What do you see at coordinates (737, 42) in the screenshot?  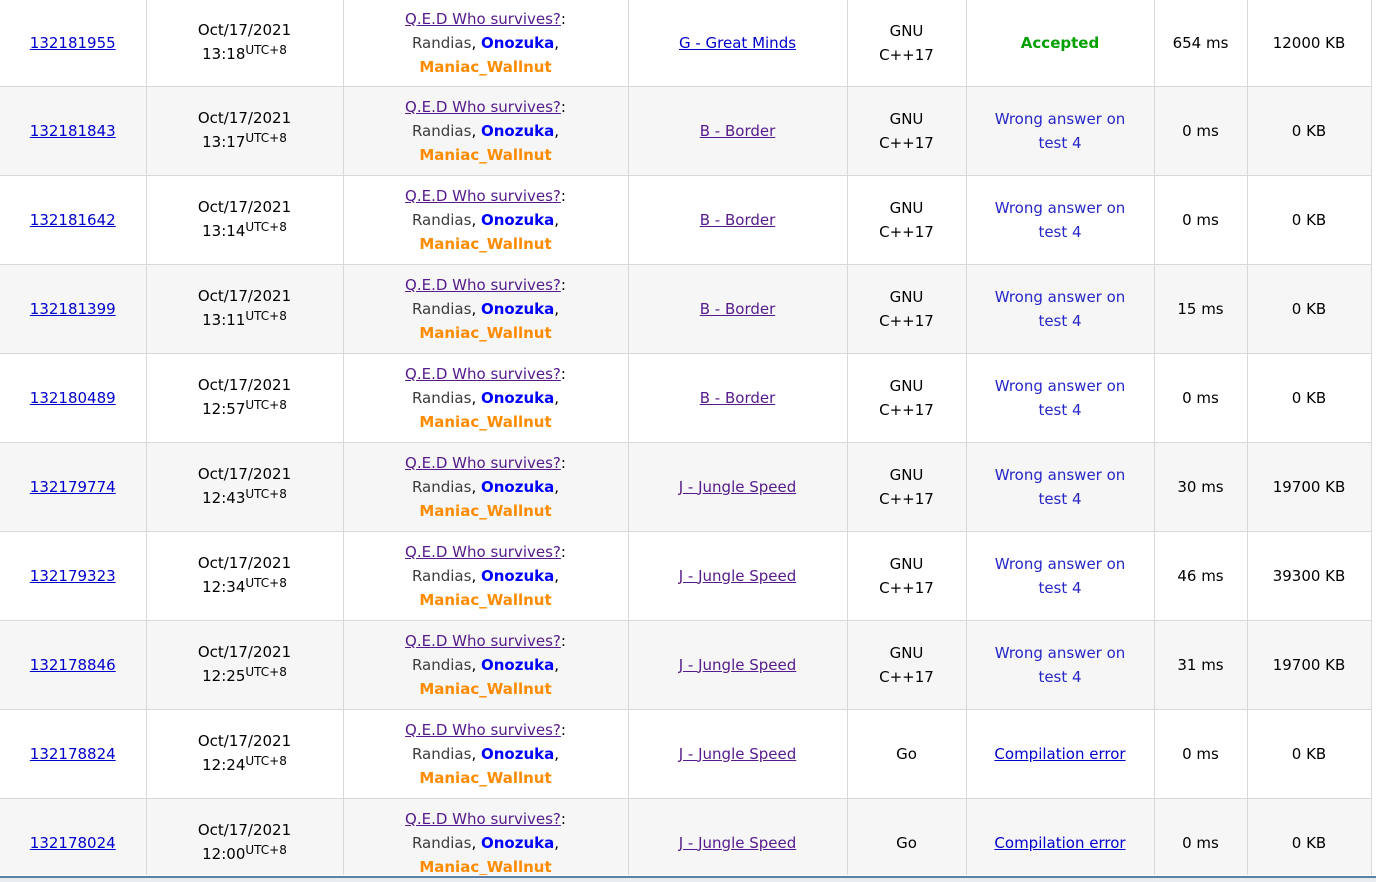 I see `problem-link: G - Great Minds` at bounding box center [737, 42].